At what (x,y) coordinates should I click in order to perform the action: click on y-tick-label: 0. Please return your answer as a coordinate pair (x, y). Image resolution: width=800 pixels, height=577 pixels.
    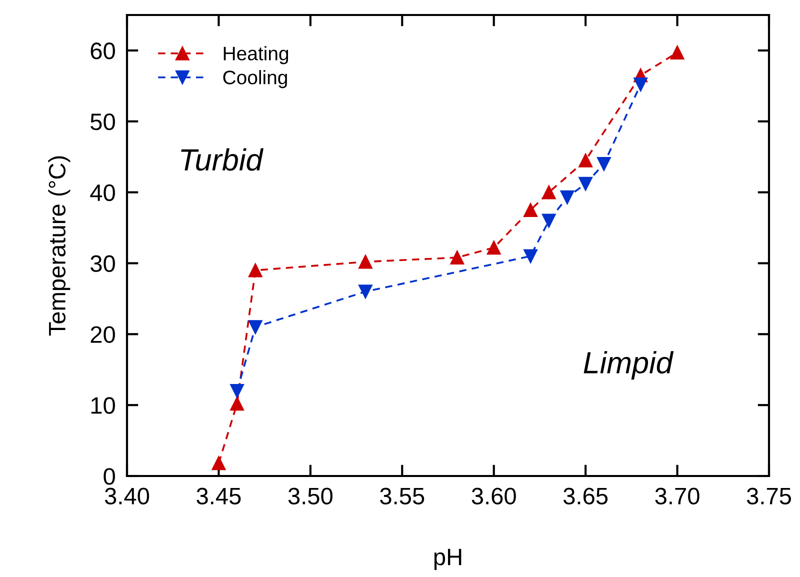
    Looking at the image, I should click on (109, 476).